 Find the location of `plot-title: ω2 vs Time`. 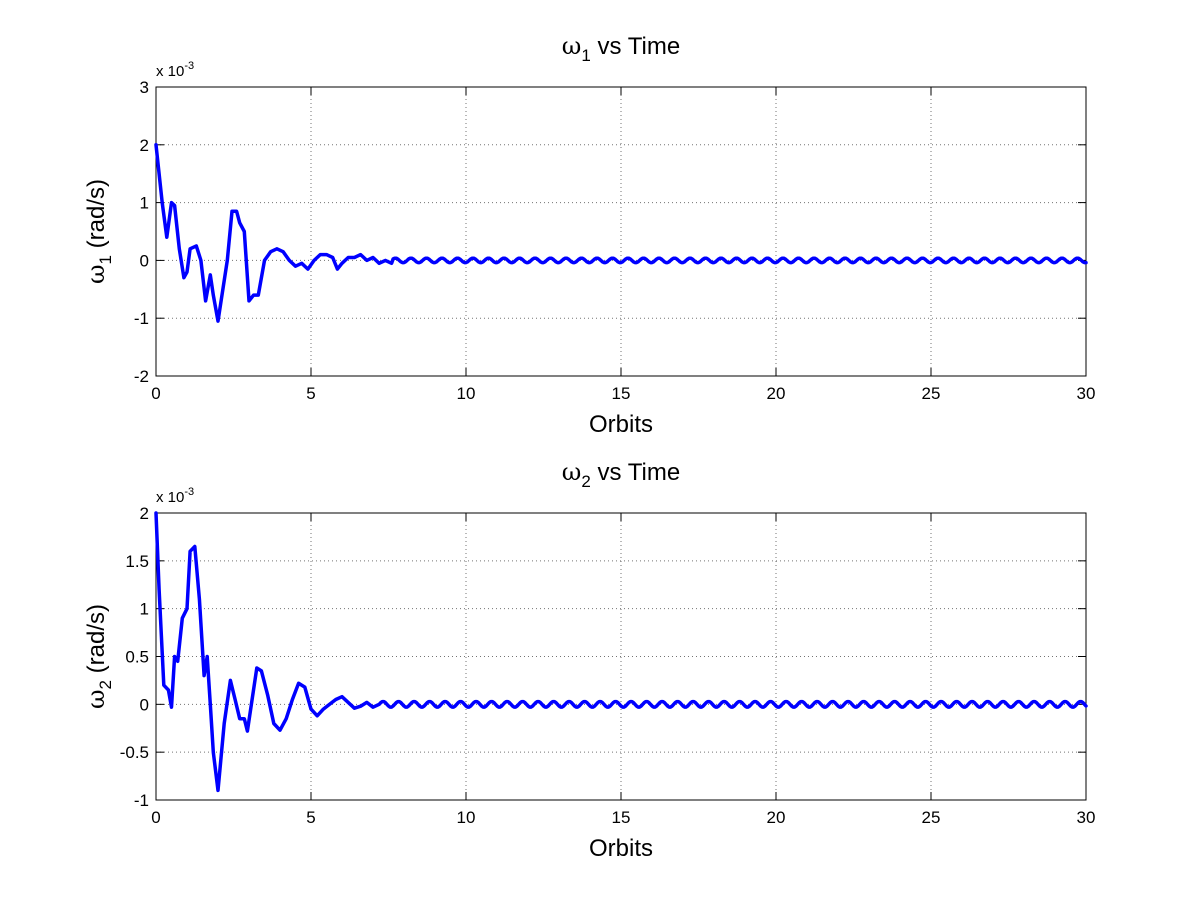

plot-title: ω2 vs Time is located at coordinates (621, 474).